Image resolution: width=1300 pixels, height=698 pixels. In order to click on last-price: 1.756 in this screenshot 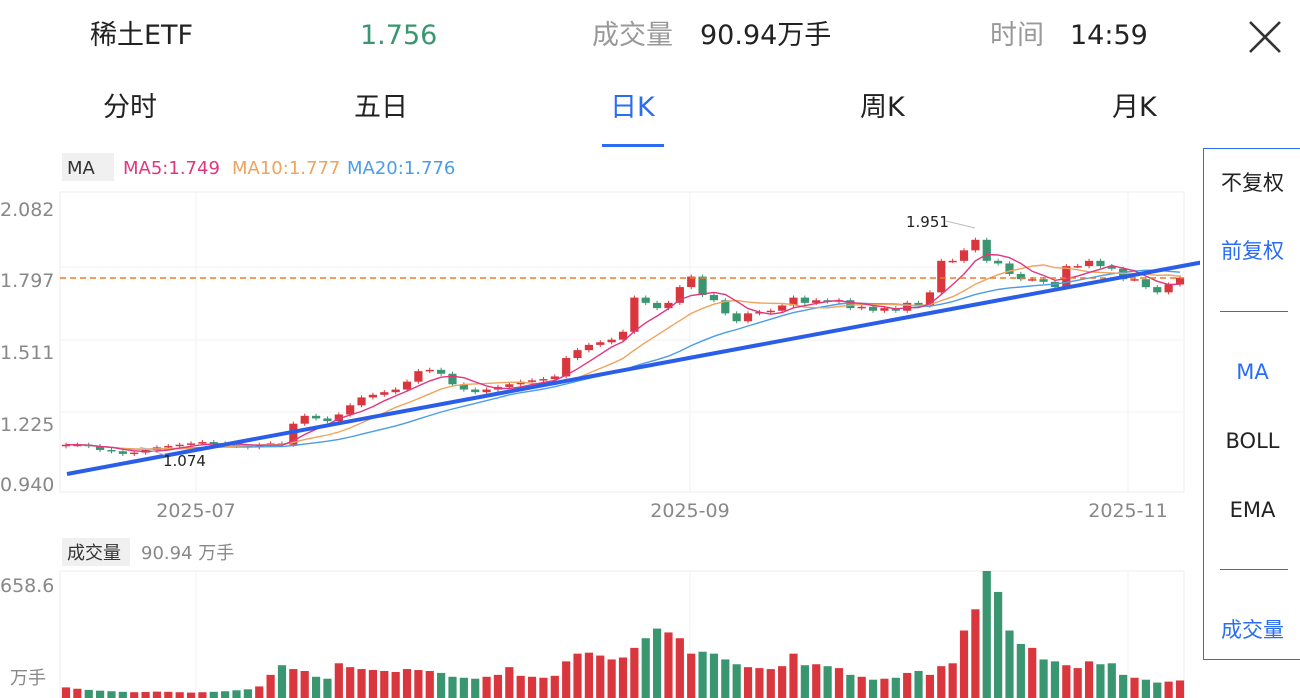, I will do `click(399, 35)`.